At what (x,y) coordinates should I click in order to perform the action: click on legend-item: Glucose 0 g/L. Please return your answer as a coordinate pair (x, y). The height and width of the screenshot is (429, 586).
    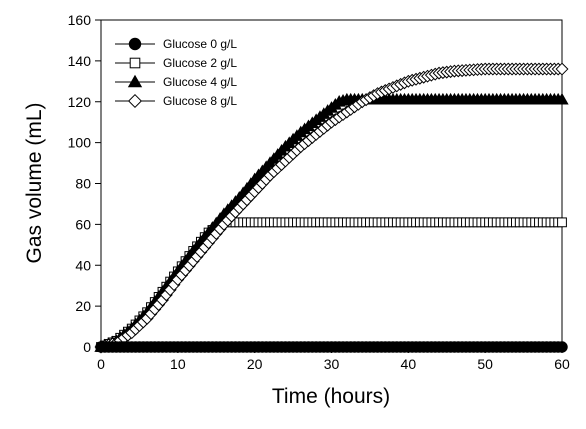
    Looking at the image, I should click on (176, 44).